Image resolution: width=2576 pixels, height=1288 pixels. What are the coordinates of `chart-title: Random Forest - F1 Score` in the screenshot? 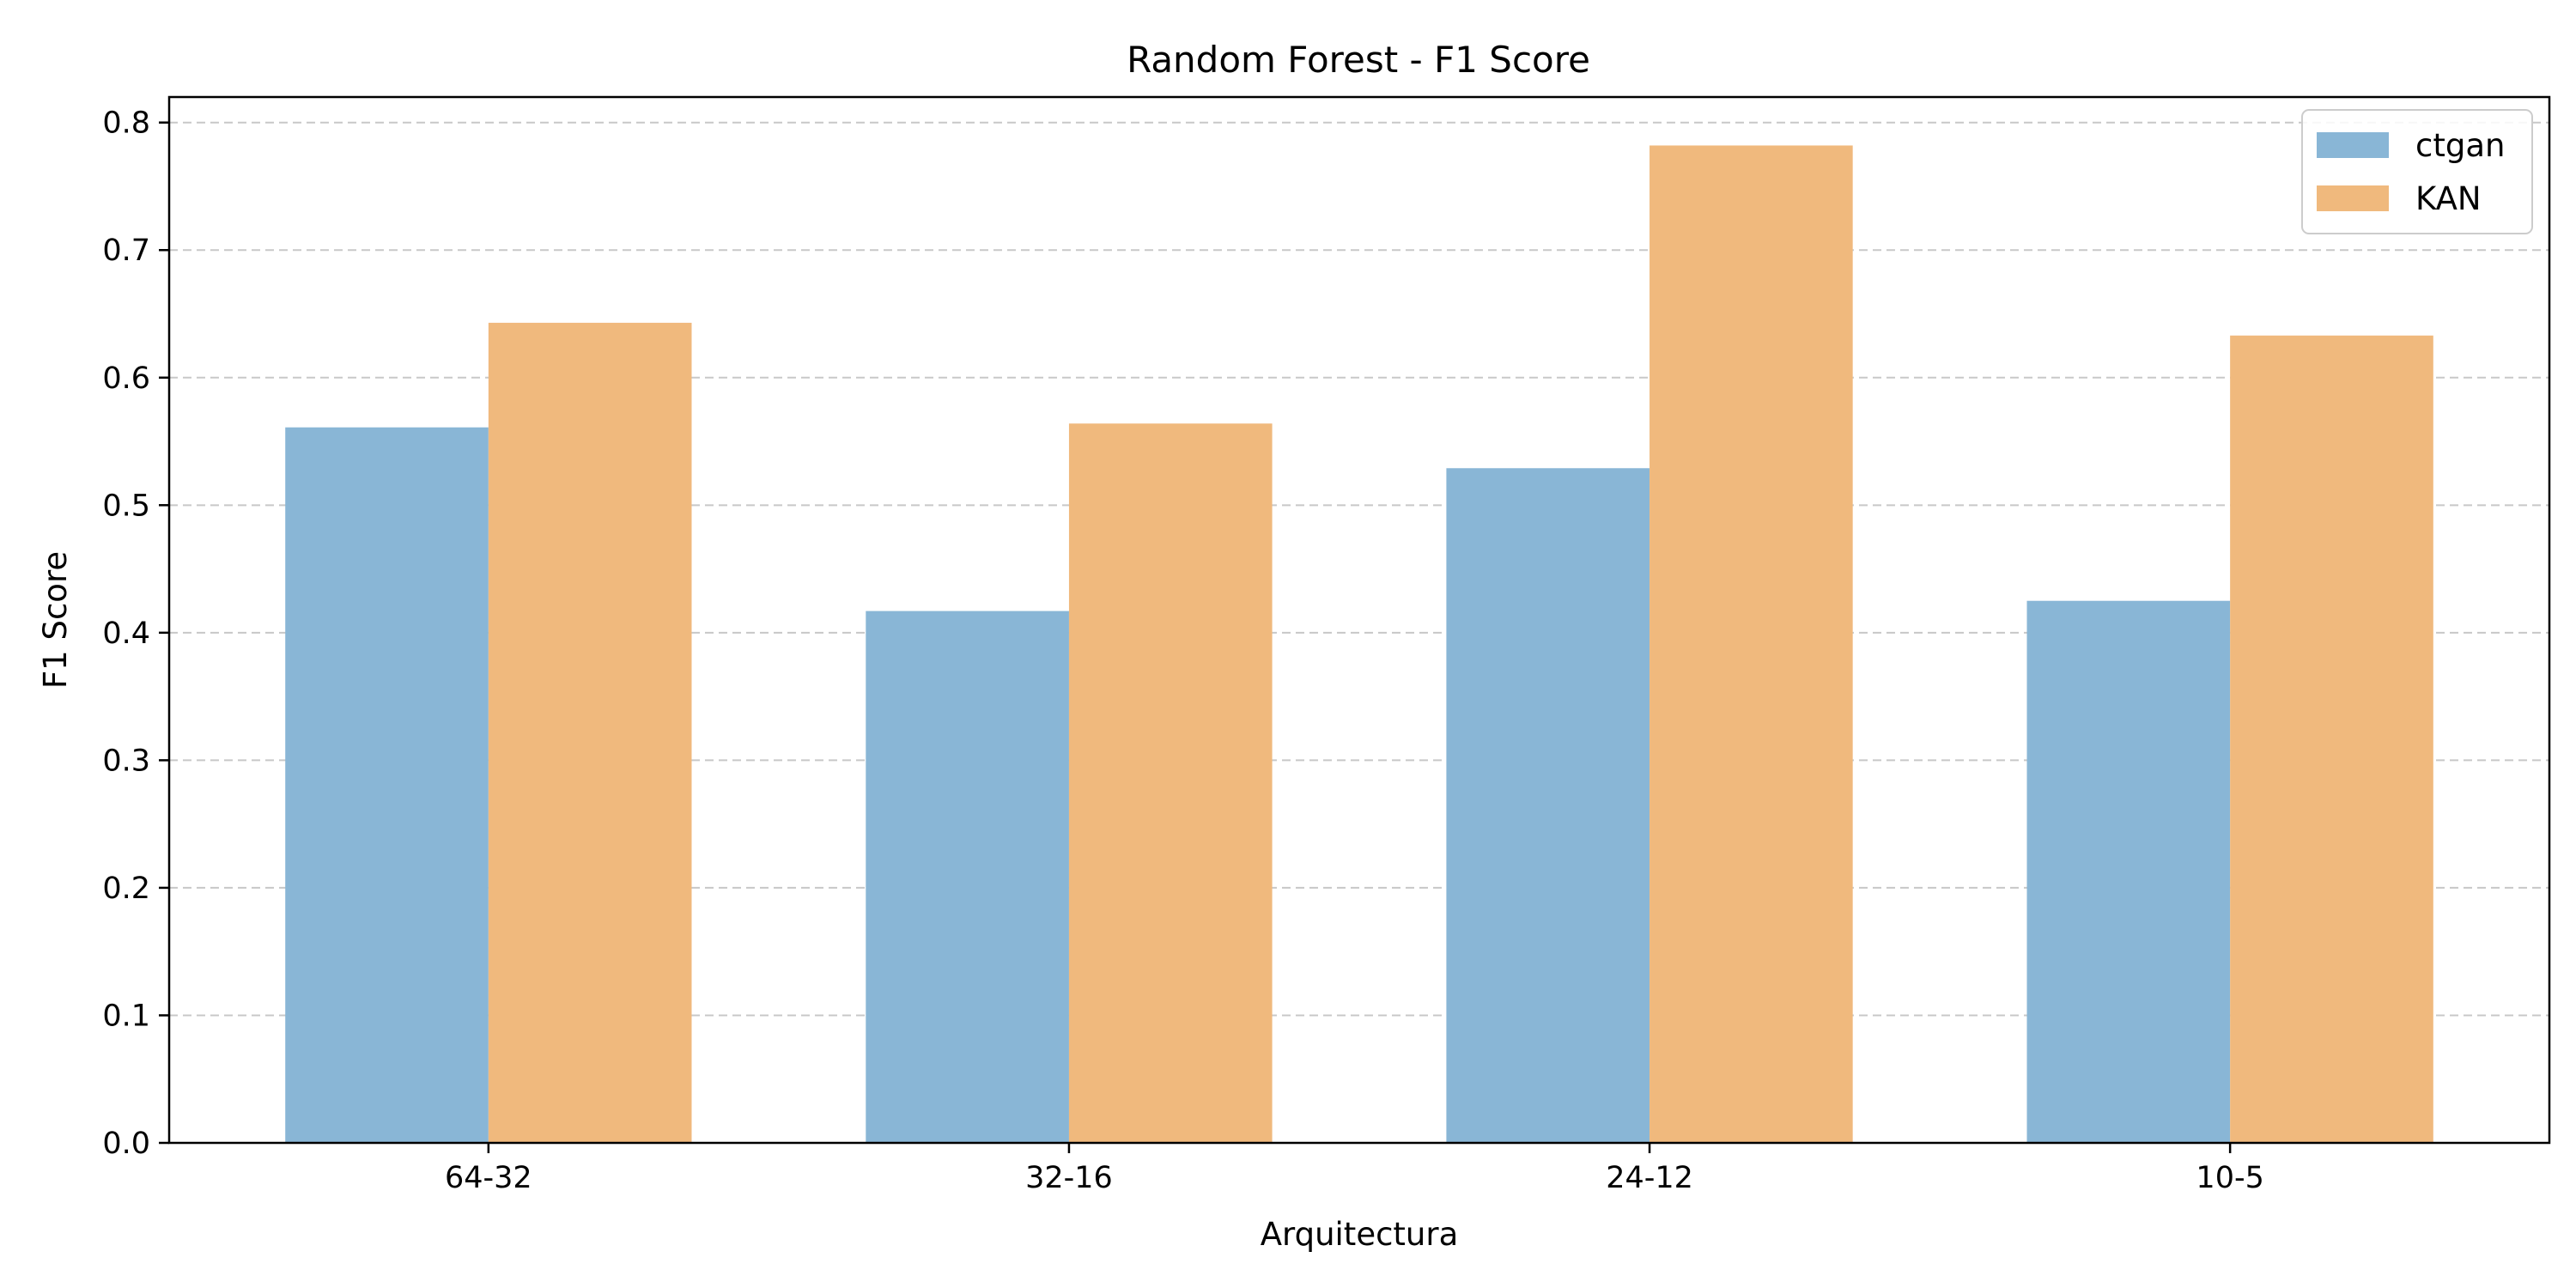 It's located at (1358, 60).